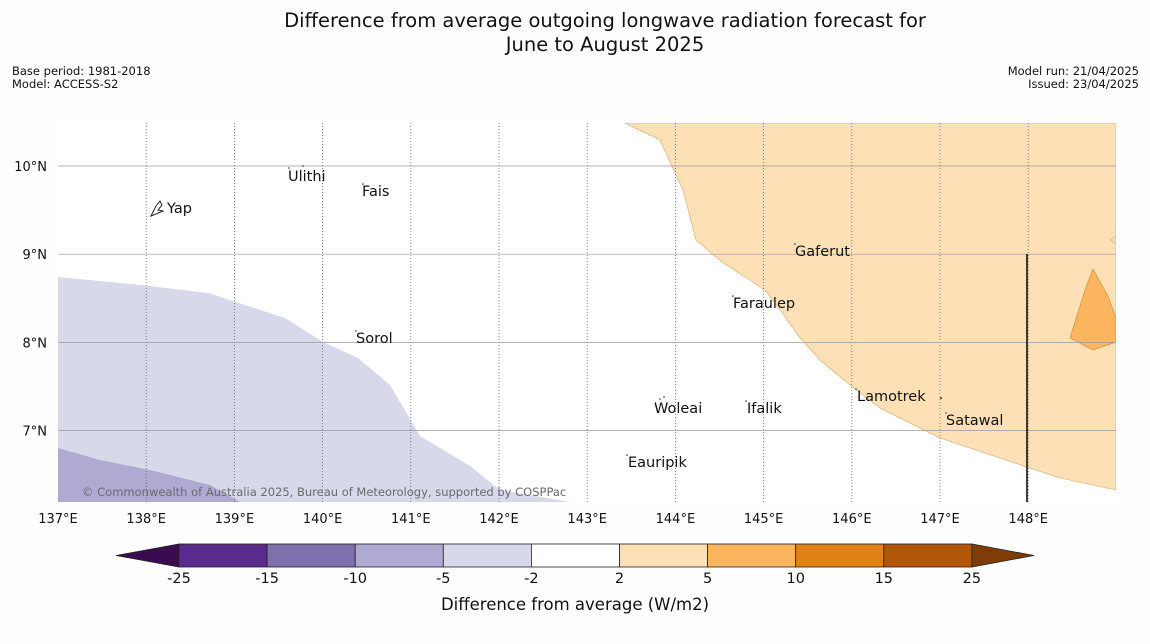 This screenshot has height=644, width=1150. What do you see at coordinates (764, 304) in the screenshot?
I see `place-label-faraulep: Faraulep` at bounding box center [764, 304].